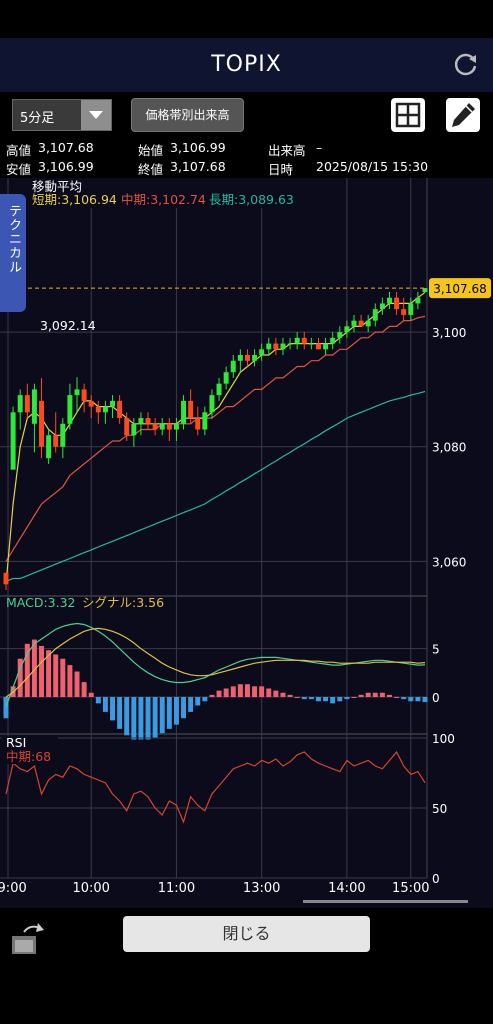 Image resolution: width=493 pixels, height=1024 pixels. I want to click on ma-legend-item: 短期:3,106.94, so click(74, 199).